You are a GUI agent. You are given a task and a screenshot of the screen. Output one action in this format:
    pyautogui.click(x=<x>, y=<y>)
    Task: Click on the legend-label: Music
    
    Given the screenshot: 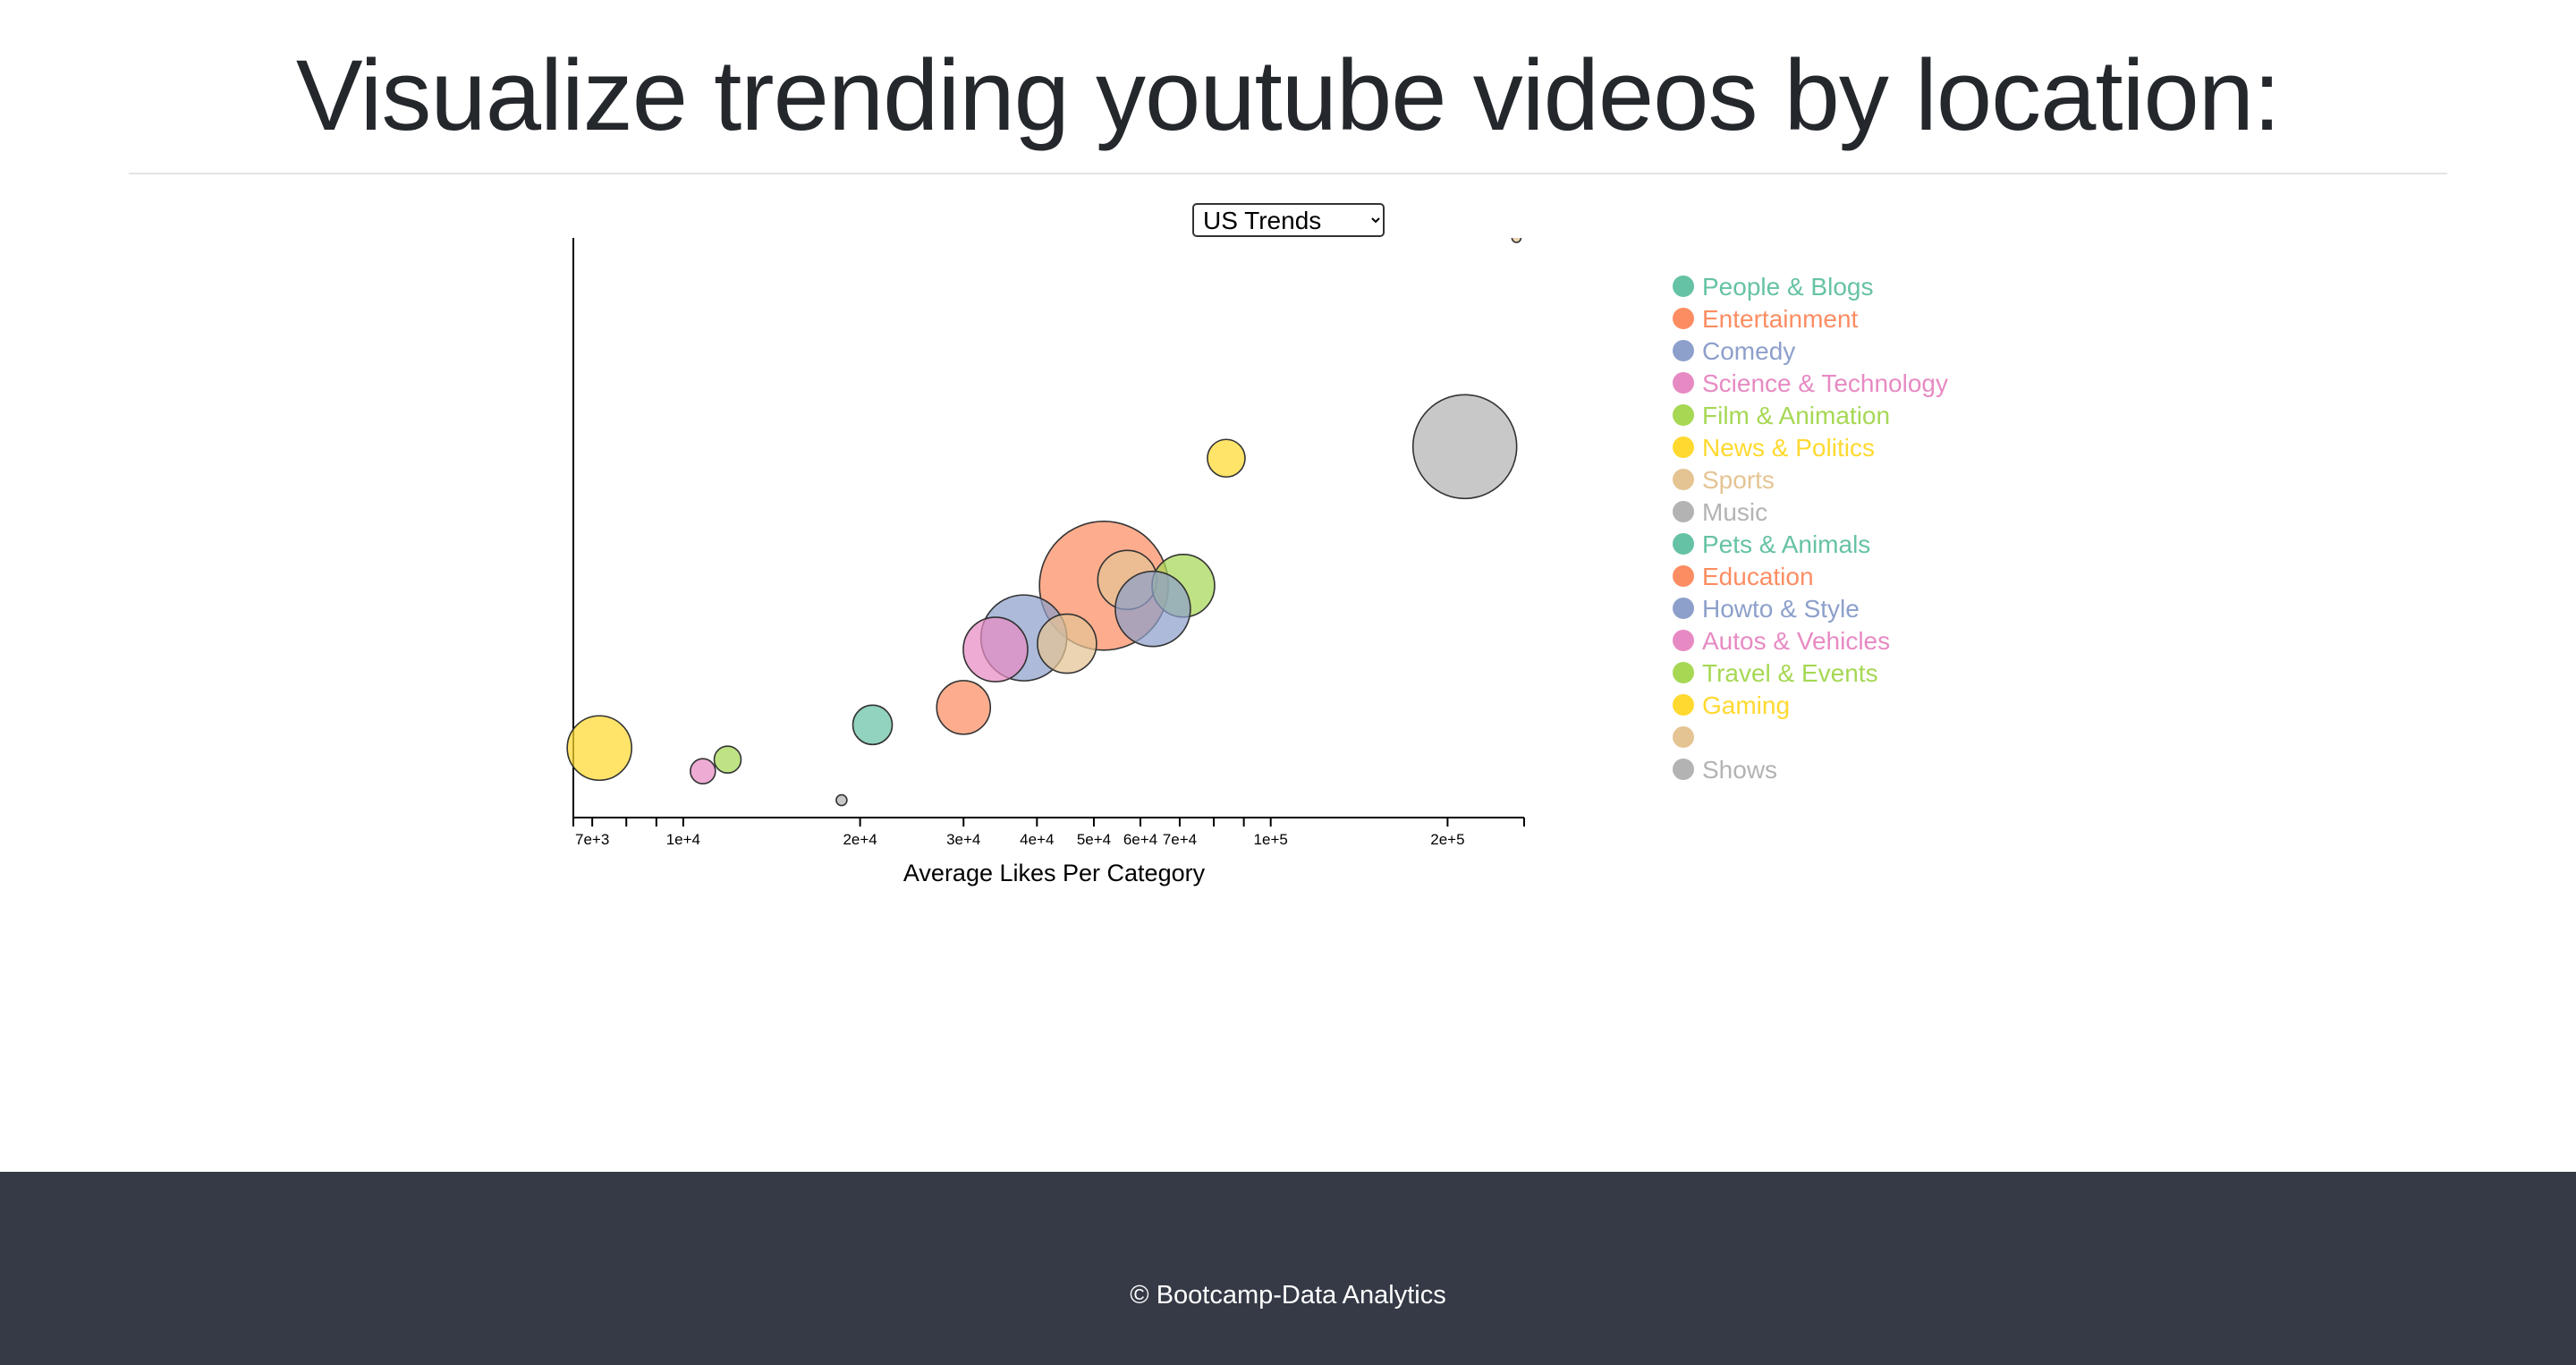 What is the action you would take?
    pyautogui.click(x=1734, y=512)
    